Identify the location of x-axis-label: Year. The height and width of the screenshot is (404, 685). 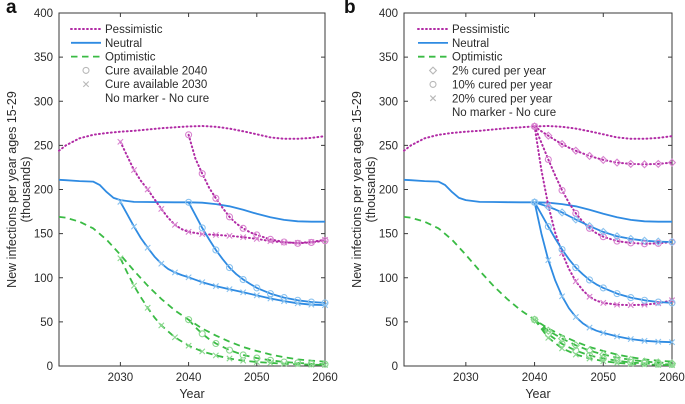
(191, 394).